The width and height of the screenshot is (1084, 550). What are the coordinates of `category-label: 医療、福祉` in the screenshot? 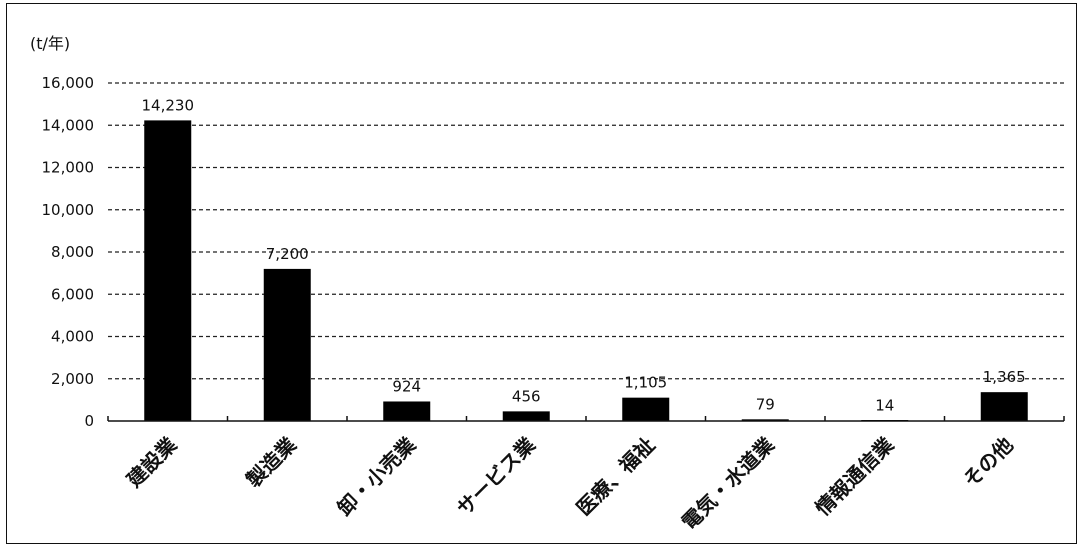 It's located at (616, 477).